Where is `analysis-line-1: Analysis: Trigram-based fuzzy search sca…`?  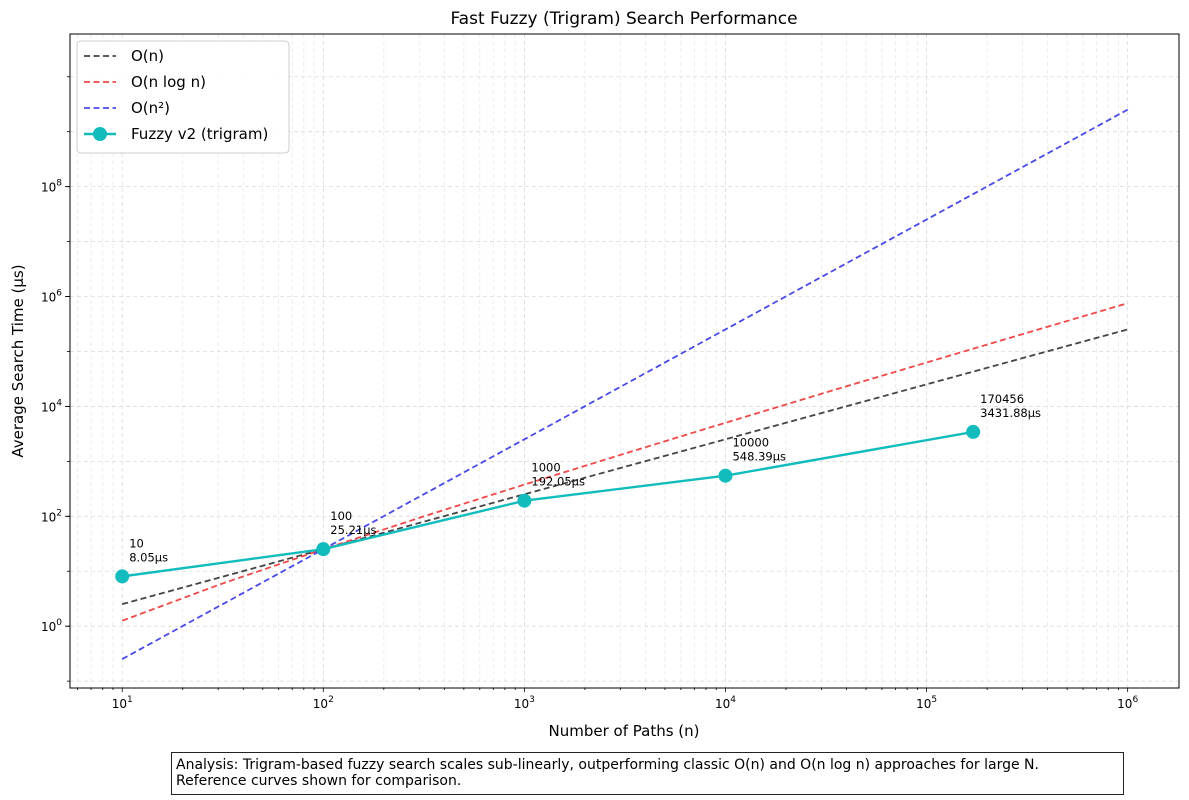 analysis-line-1: Analysis: Trigram-based fuzzy search sca… is located at coordinates (607, 765).